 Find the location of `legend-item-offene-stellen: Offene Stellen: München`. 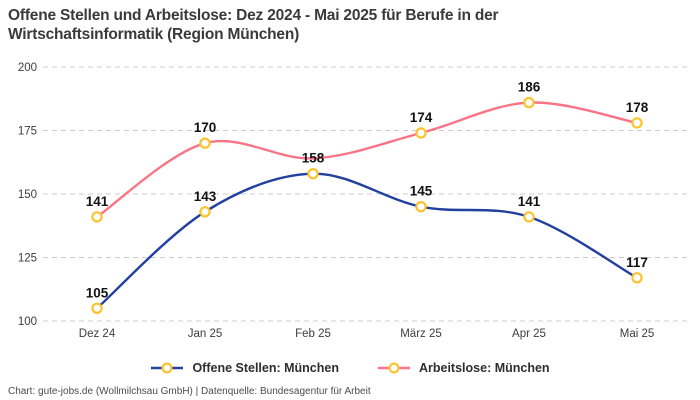

legend-item-offene-stellen: Offene Stellen: München is located at coordinates (244, 368).